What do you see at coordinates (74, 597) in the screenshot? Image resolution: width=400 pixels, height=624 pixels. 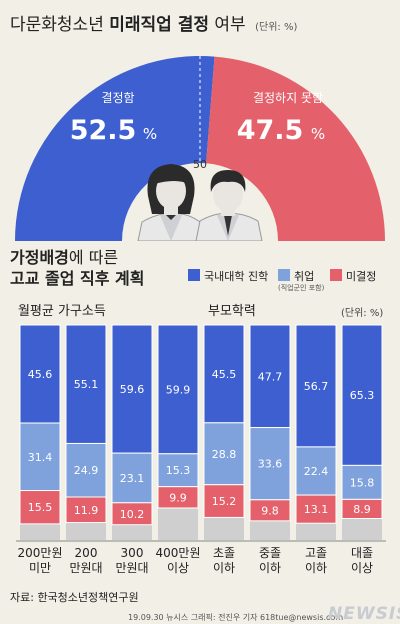 I see `source-note: 자료: 한국청소년정책연구원` at bounding box center [74, 597].